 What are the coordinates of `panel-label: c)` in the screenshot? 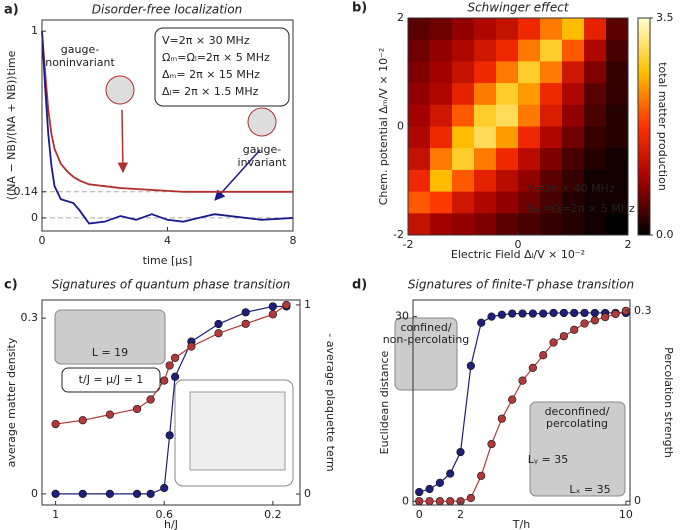 It's located at (11, 285).